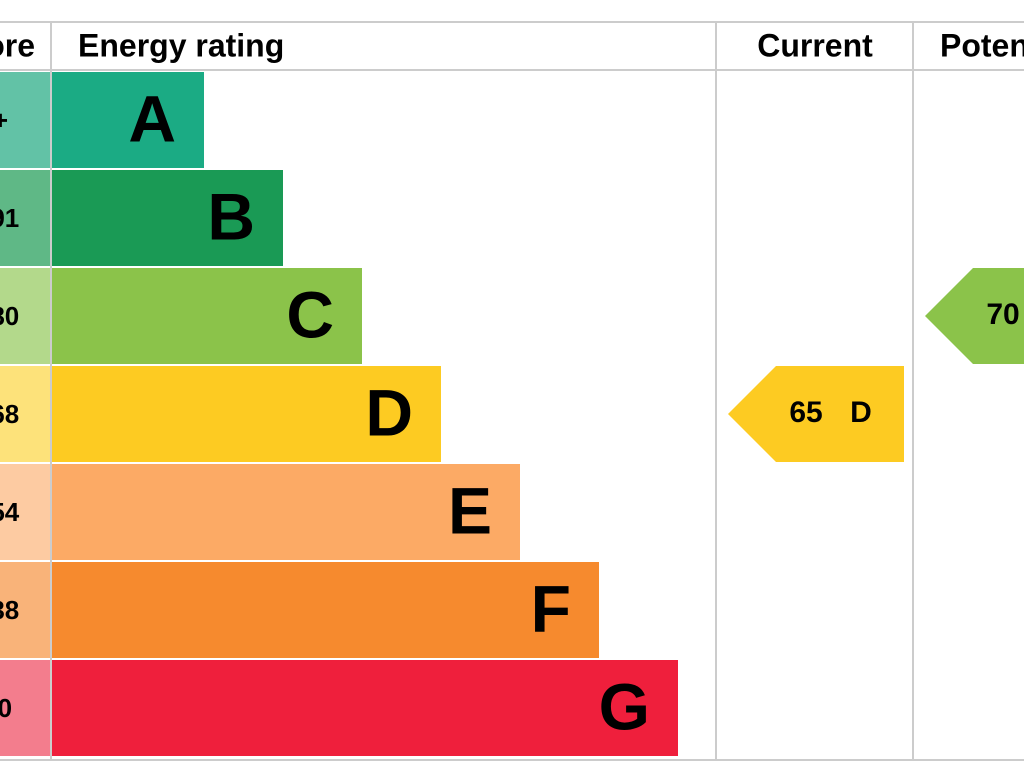 The width and height of the screenshot is (1024, 773). I want to click on header-rating: Energy rating, so click(181, 45).